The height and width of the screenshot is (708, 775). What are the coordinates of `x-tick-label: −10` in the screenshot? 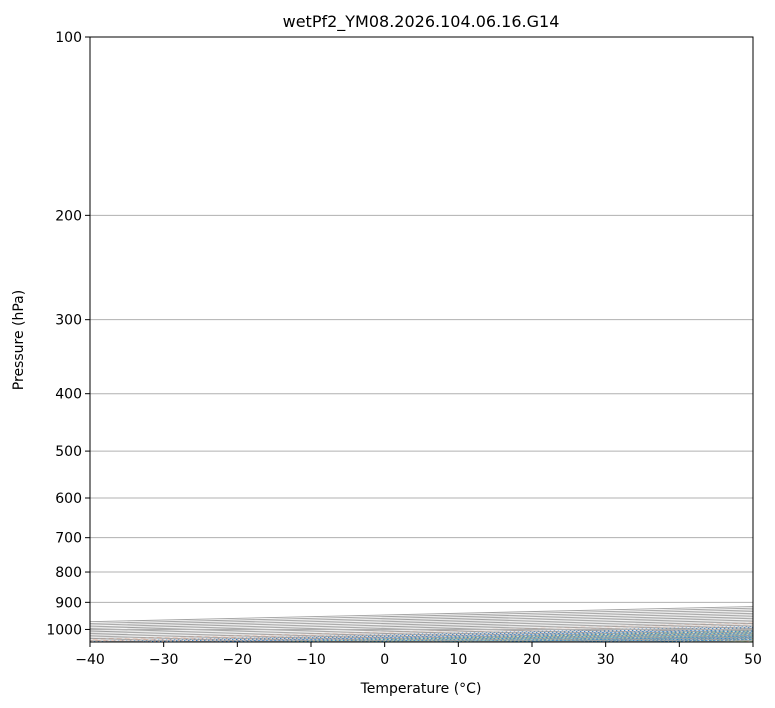 It's located at (311, 660).